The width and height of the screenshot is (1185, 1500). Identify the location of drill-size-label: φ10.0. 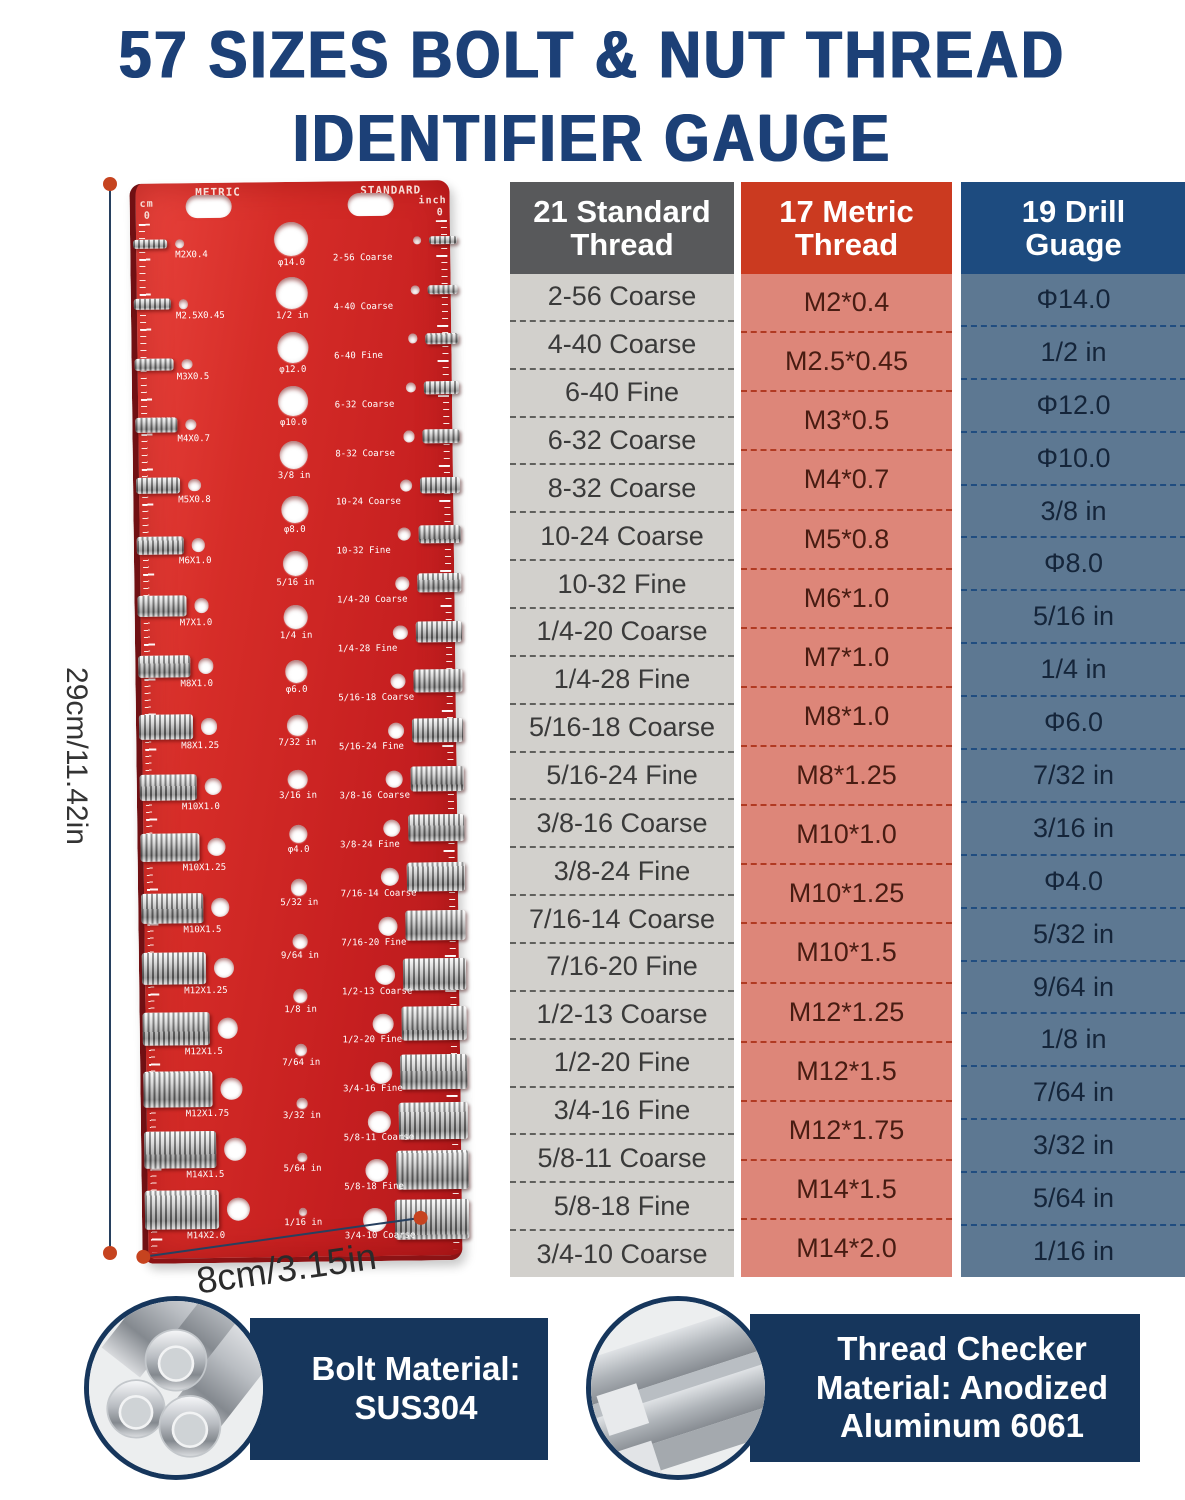
(293, 423).